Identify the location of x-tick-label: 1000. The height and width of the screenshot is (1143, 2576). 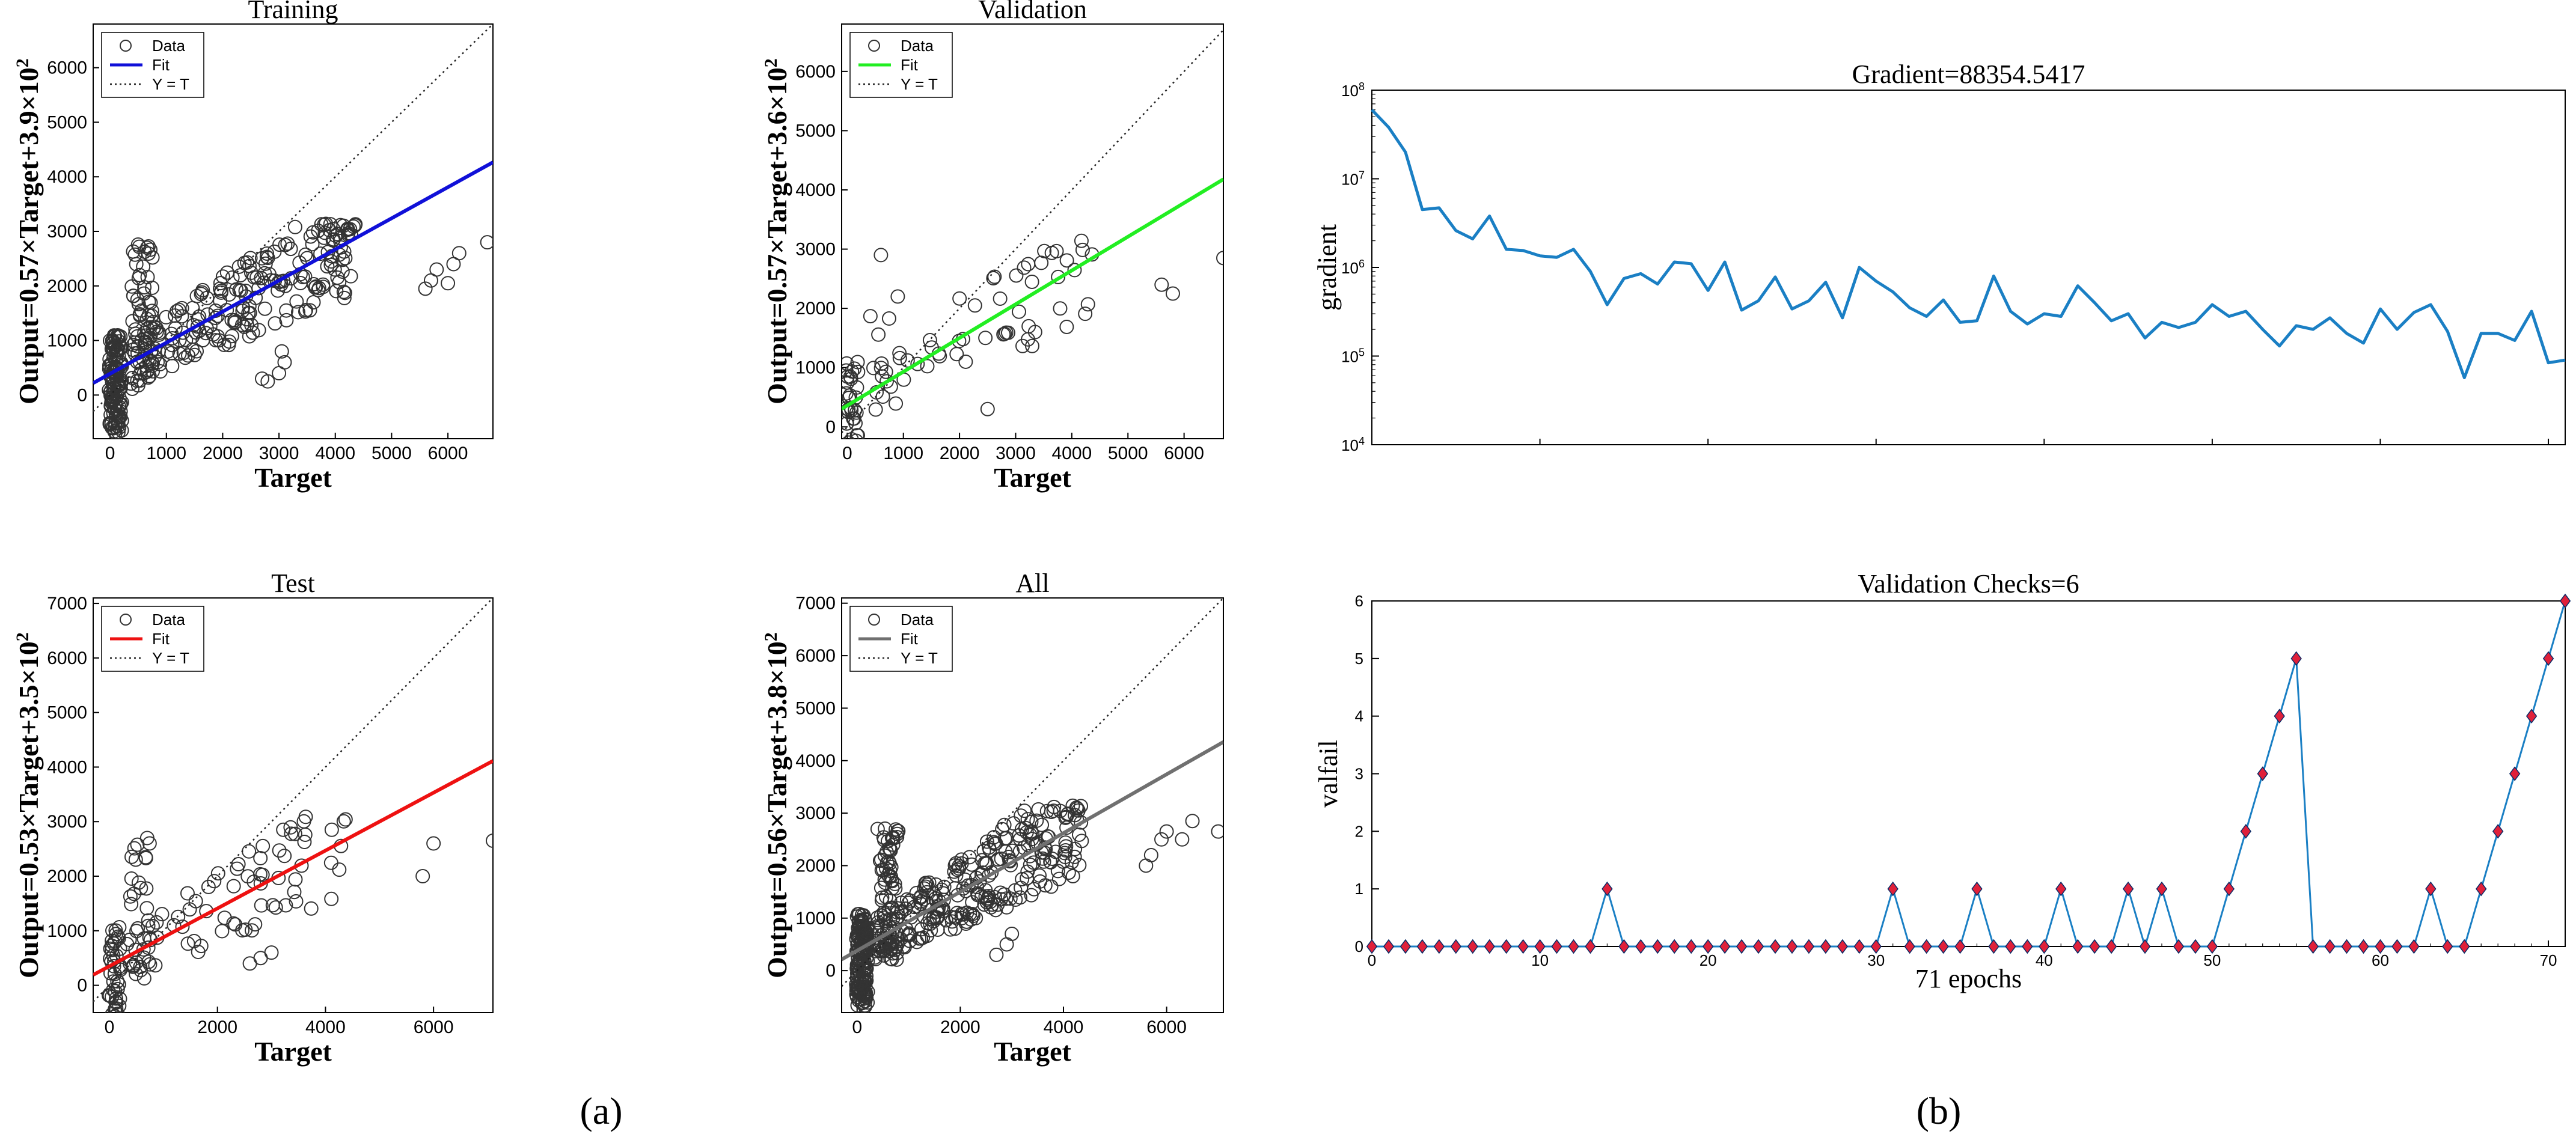
(166, 453).